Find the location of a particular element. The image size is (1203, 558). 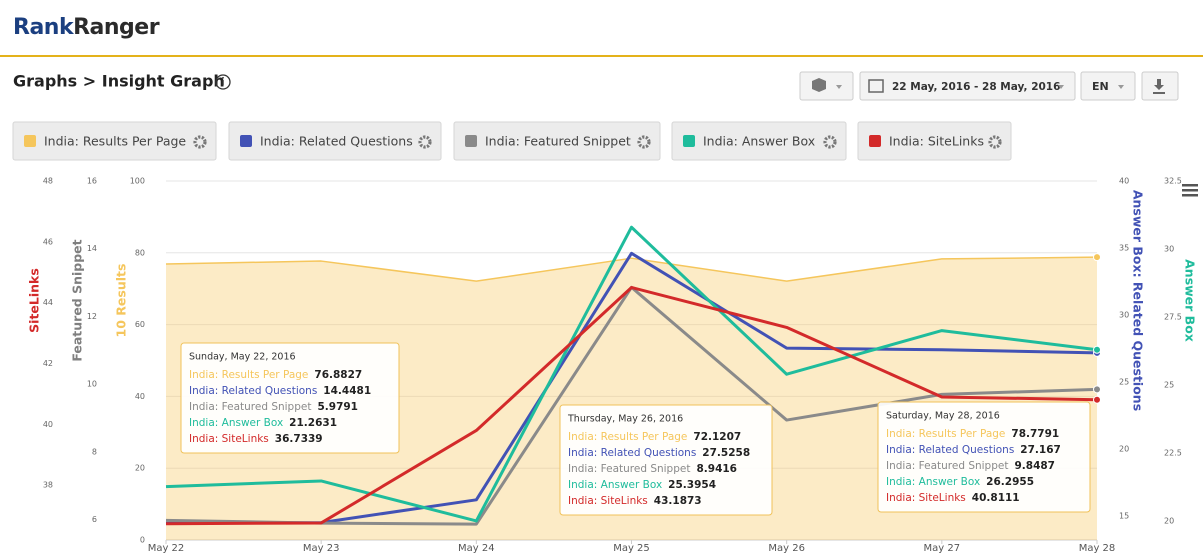

cube-icon is located at coordinates (819, 85).